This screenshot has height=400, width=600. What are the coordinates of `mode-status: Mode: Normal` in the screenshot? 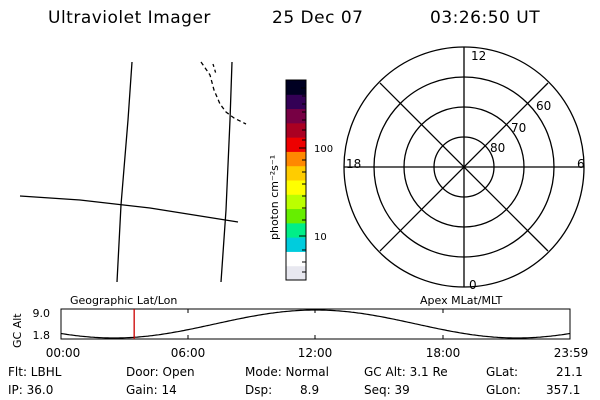 It's located at (287, 372).